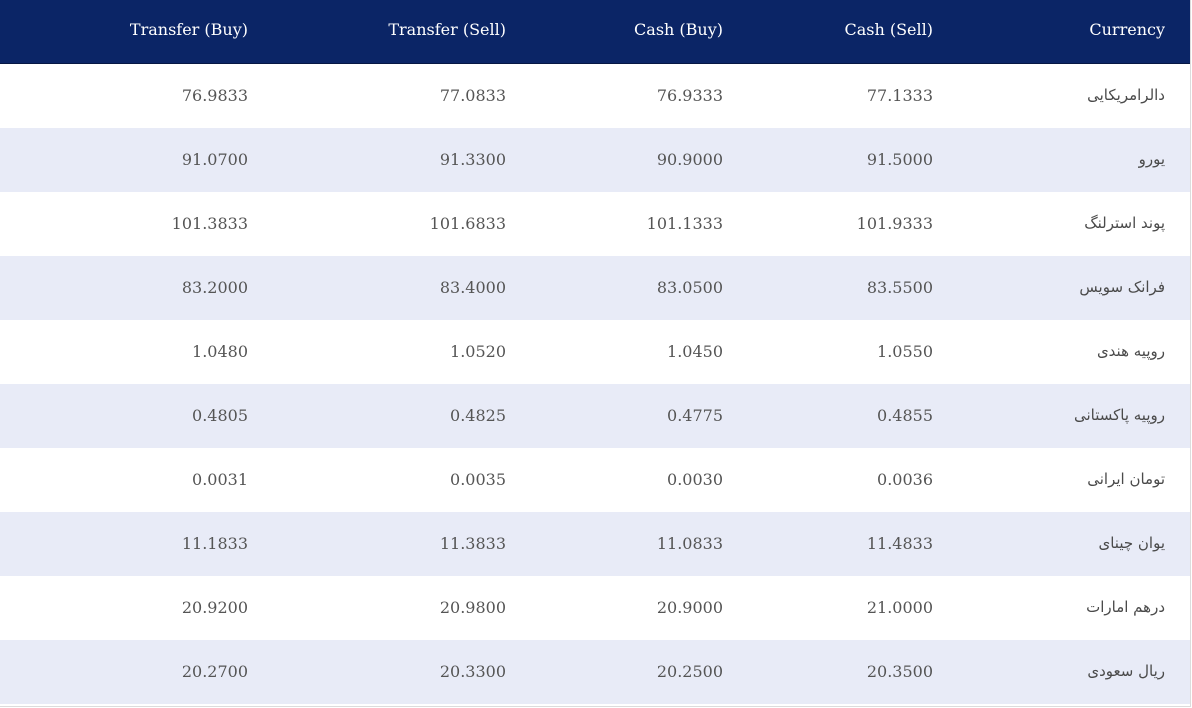 Image resolution: width=1192 pixels, height=708 pixels. I want to click on transfer-sell-cell: 0.0035, so click(478, 479).